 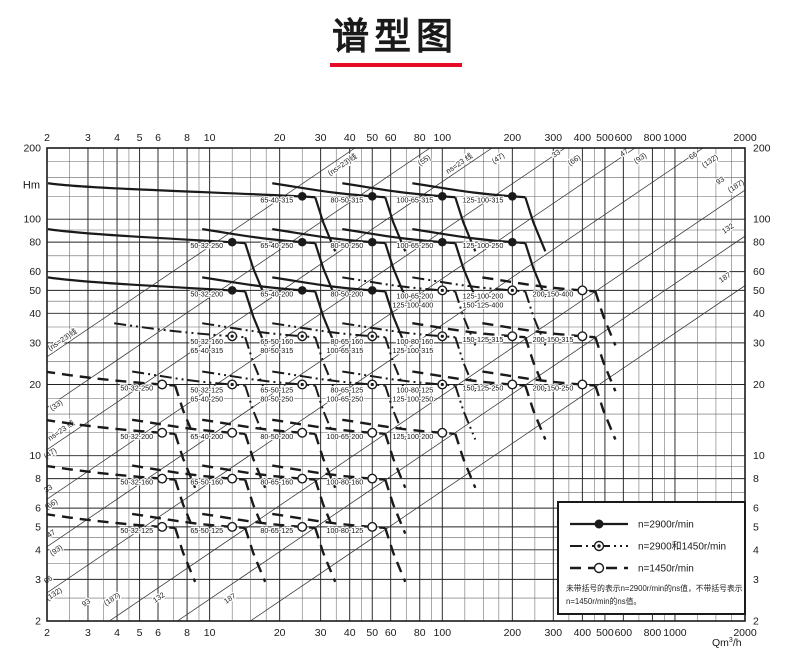 What do you see at coordinates (553, 293) in the screenshot?
I see `svg-text: 200-150-400` at bounding box center [553, 293].